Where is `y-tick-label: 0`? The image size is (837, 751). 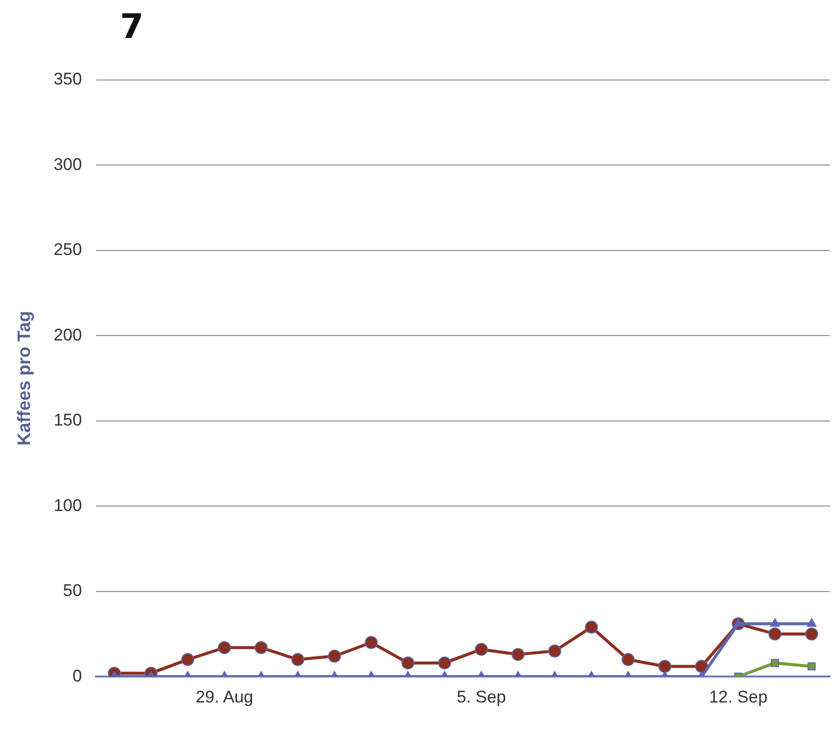
y-tick-label: 0 is located at coordinates (77, 676).